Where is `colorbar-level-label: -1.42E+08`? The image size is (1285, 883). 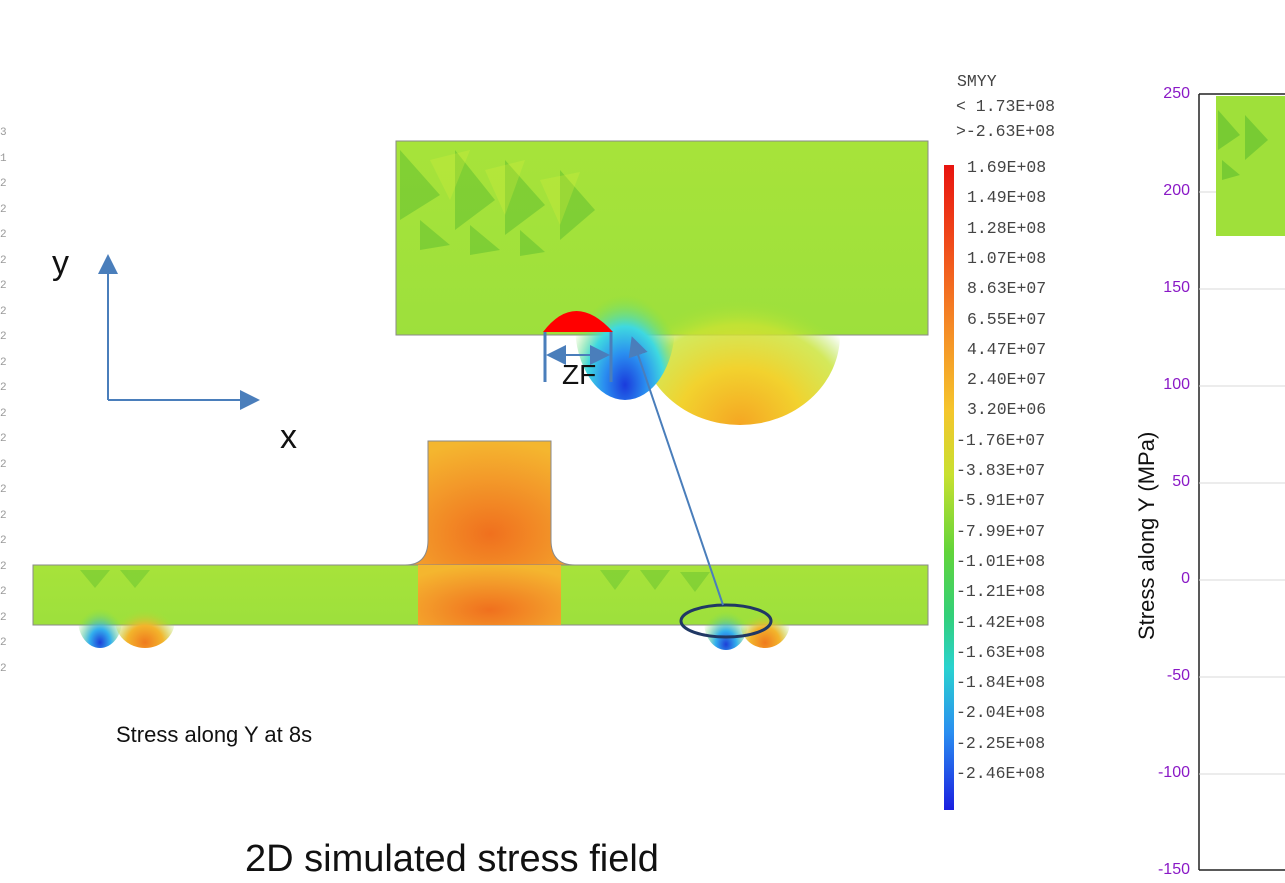 colorbar-level-label: -1.42E+08 is located at coordinates (1001, 622).